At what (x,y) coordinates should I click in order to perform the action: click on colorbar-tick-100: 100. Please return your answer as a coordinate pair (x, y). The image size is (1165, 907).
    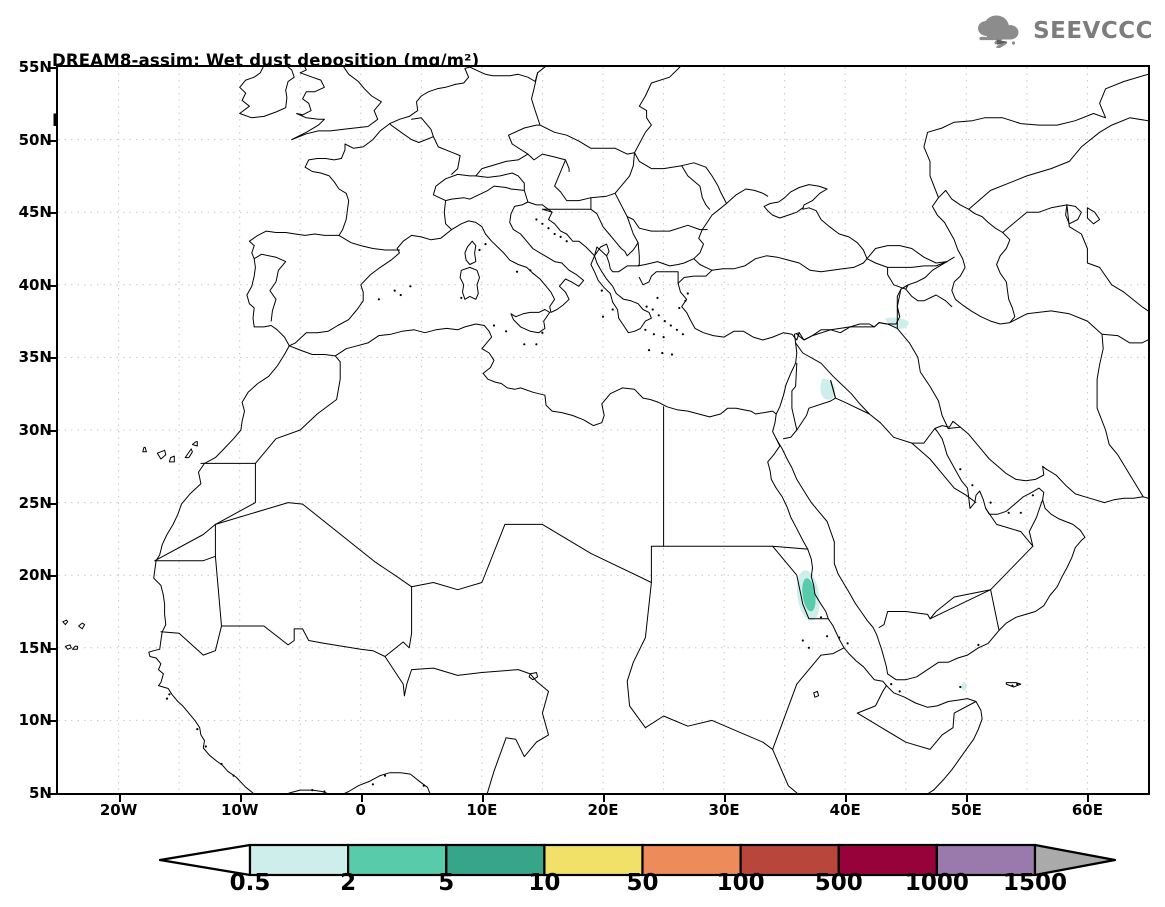
    Looking at the image, I should click on (740, 883).